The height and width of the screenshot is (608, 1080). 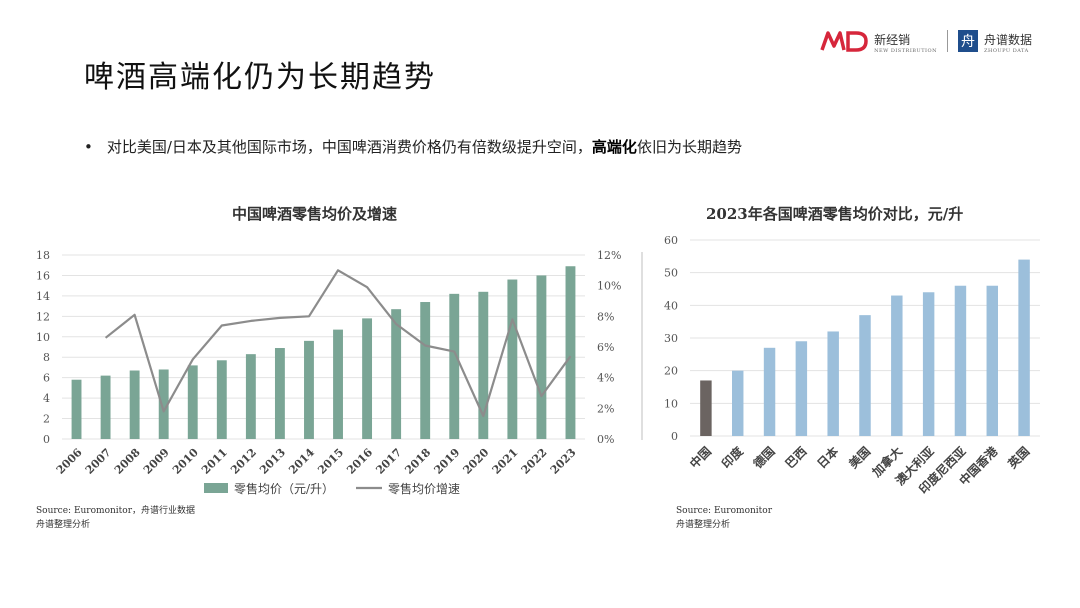 I want to click on brand-logo-icon, so click(x=844, y=41).